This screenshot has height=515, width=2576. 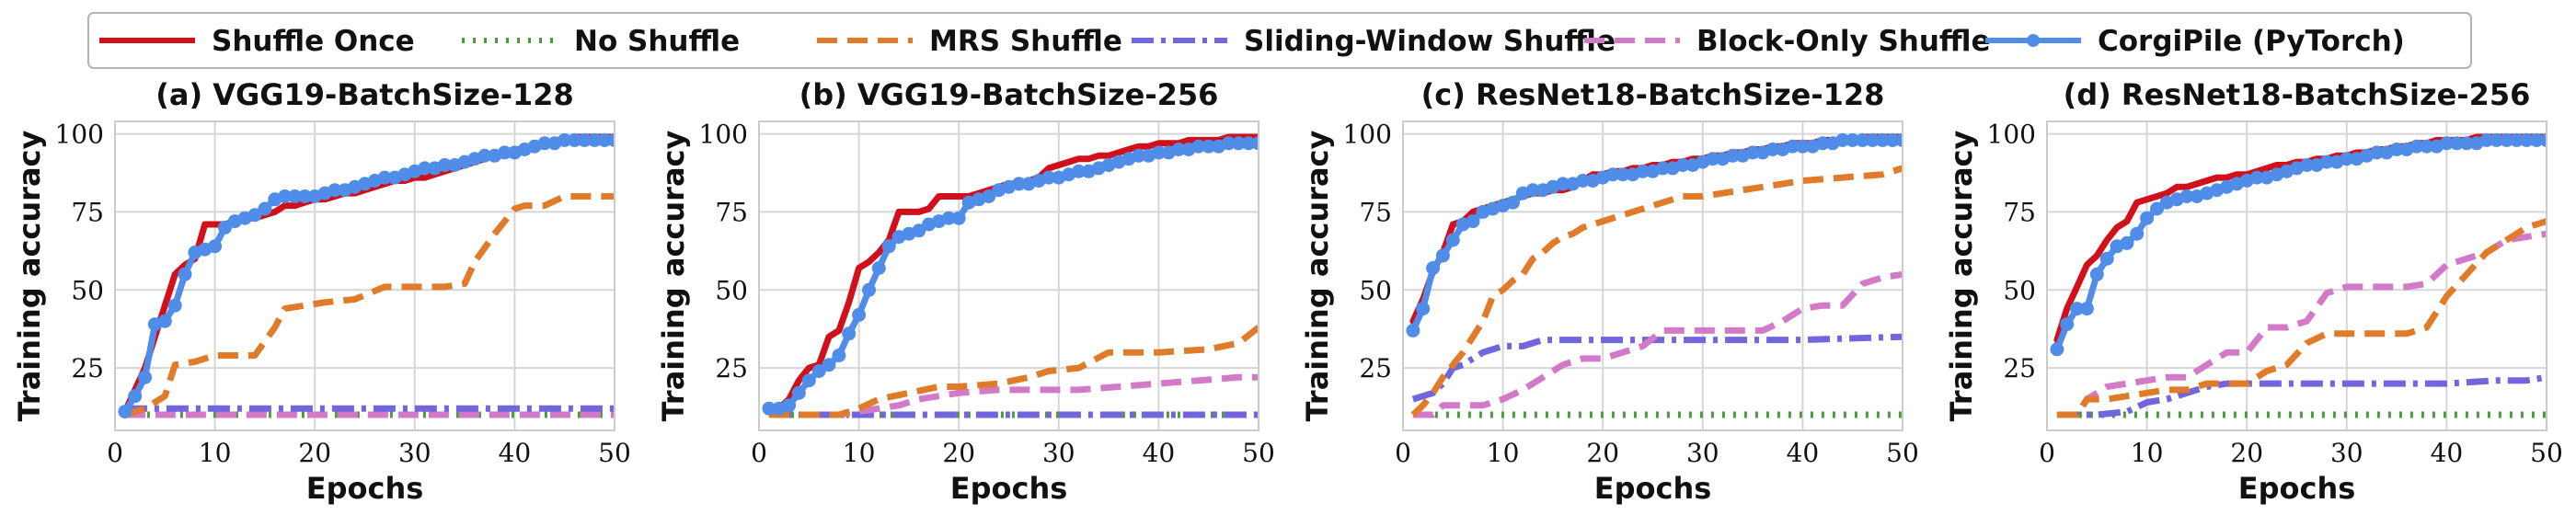 What do you see at coordinates (1430, 41) in the screenshot?
I see `legend-label-sliding: Sliding-Window Shuffle` at bounding box center [1430, 41].